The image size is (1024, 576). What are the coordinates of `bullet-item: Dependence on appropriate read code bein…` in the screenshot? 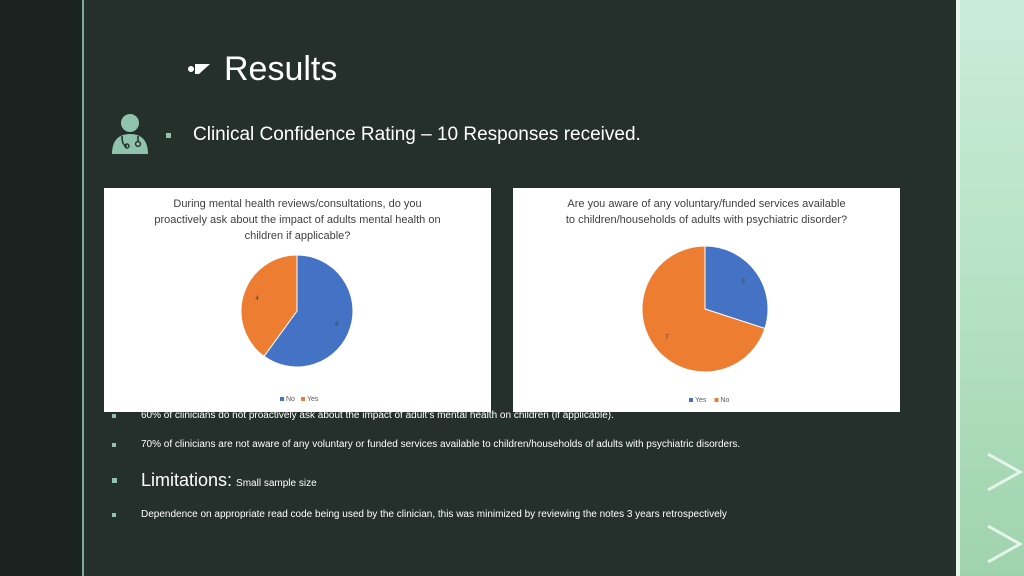 It's located at (419, 514).